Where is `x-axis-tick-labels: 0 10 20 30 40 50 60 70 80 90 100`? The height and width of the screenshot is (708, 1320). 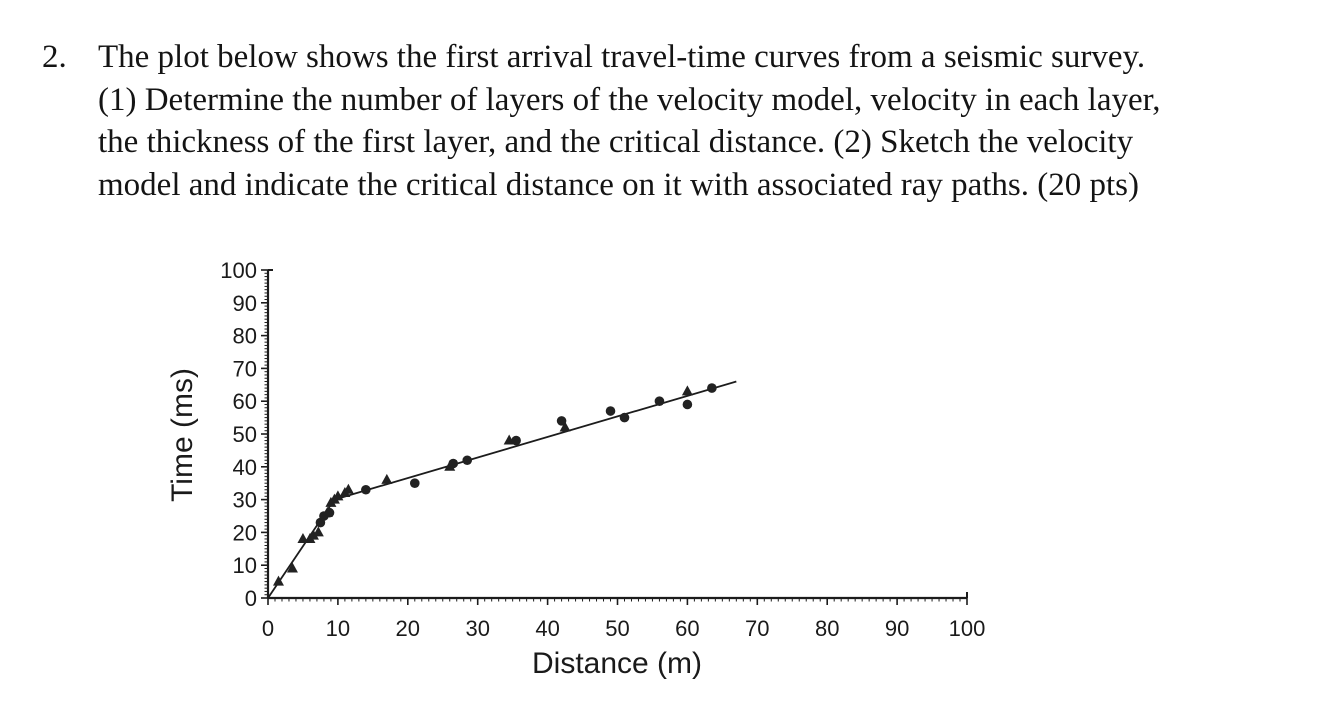
x-axis-tick-labels: 0 10 20 30 40 50 60 70 80 90 100 is located at coordinates (623, 628).